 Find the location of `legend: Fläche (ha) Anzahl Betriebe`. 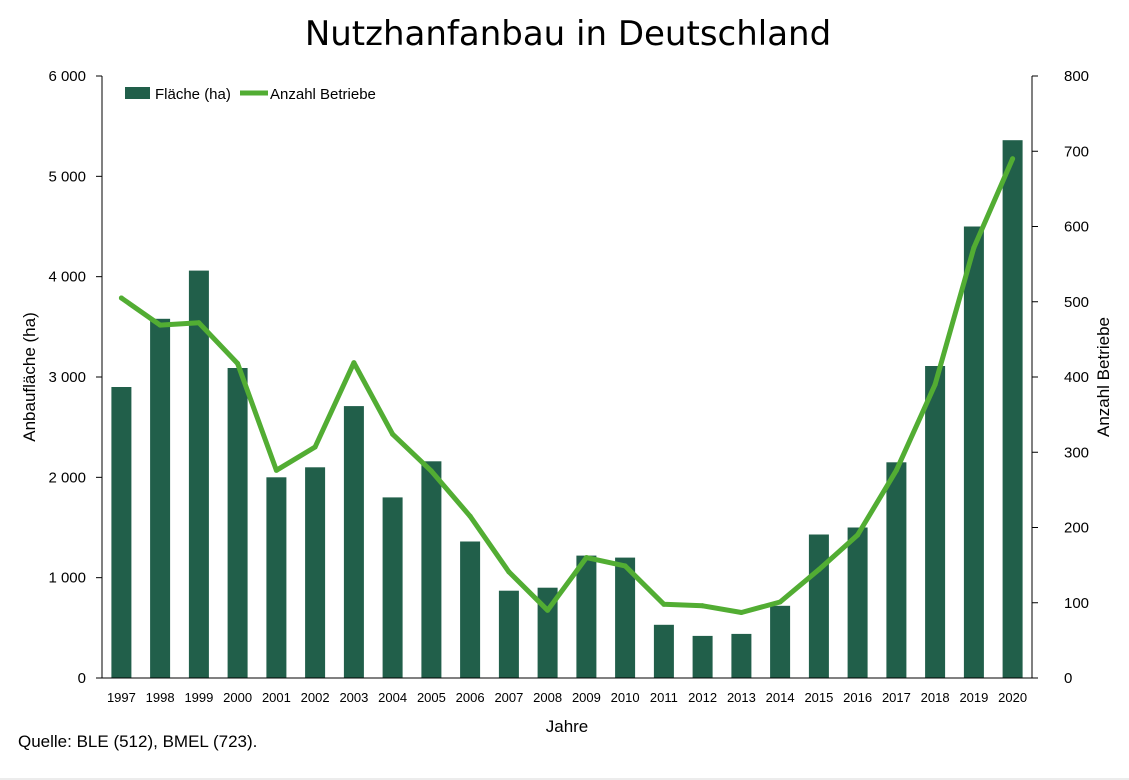

legend: Fläche (ha) Anzahl Betriebe is located at coordinates (250, 94).